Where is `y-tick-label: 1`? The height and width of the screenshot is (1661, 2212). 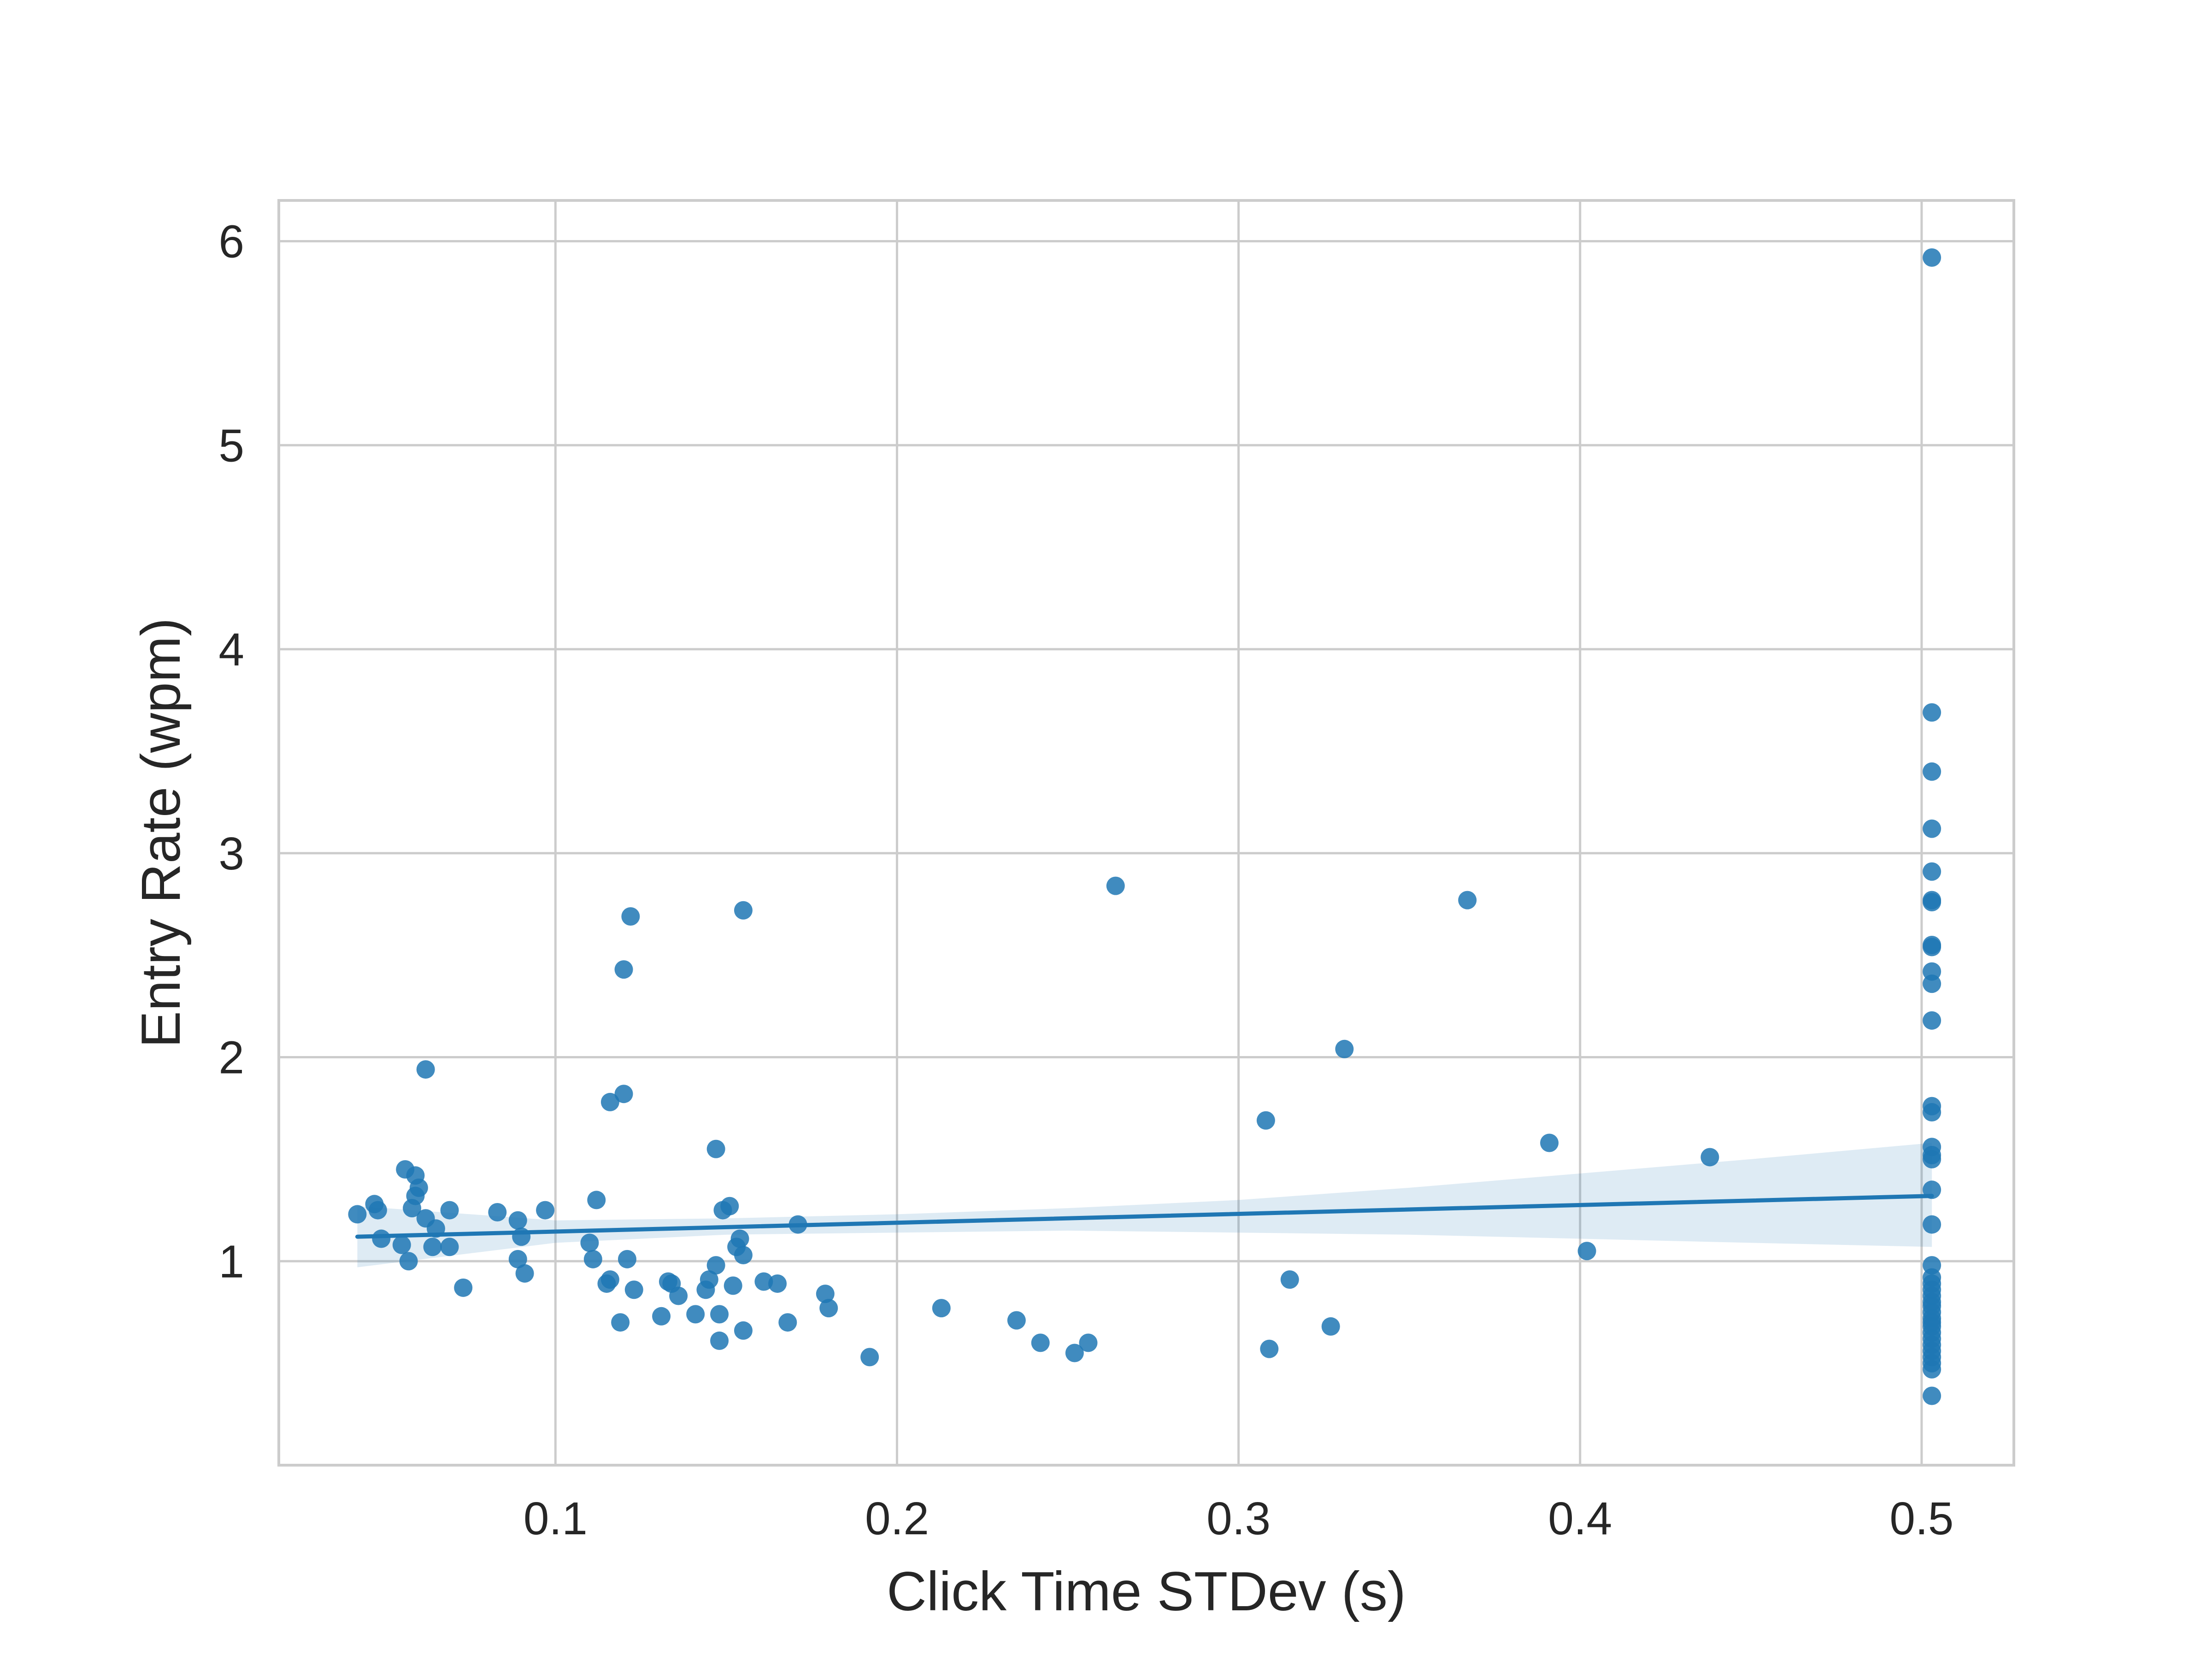 y-tick-label: 1 is located at coordinates (231, 1261).